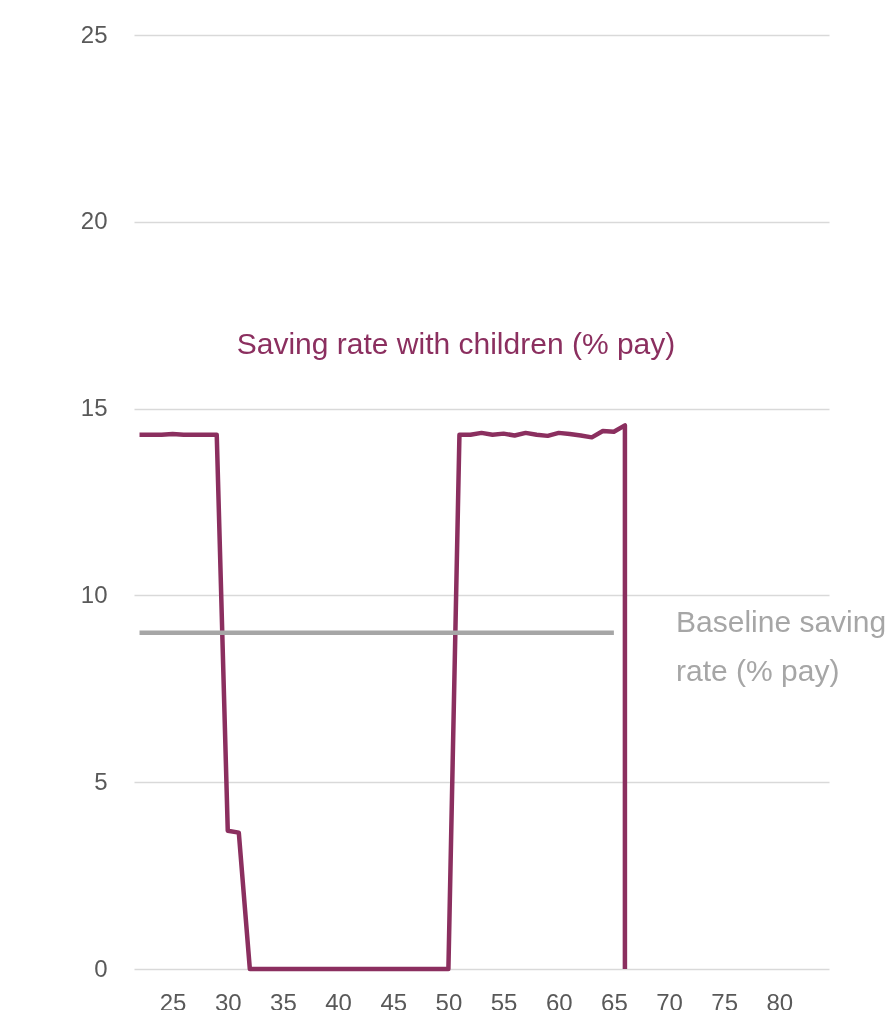  Describe the element at coordinates (94, 408) in the screenshot. I see `y-tick-label: 15` at that location.